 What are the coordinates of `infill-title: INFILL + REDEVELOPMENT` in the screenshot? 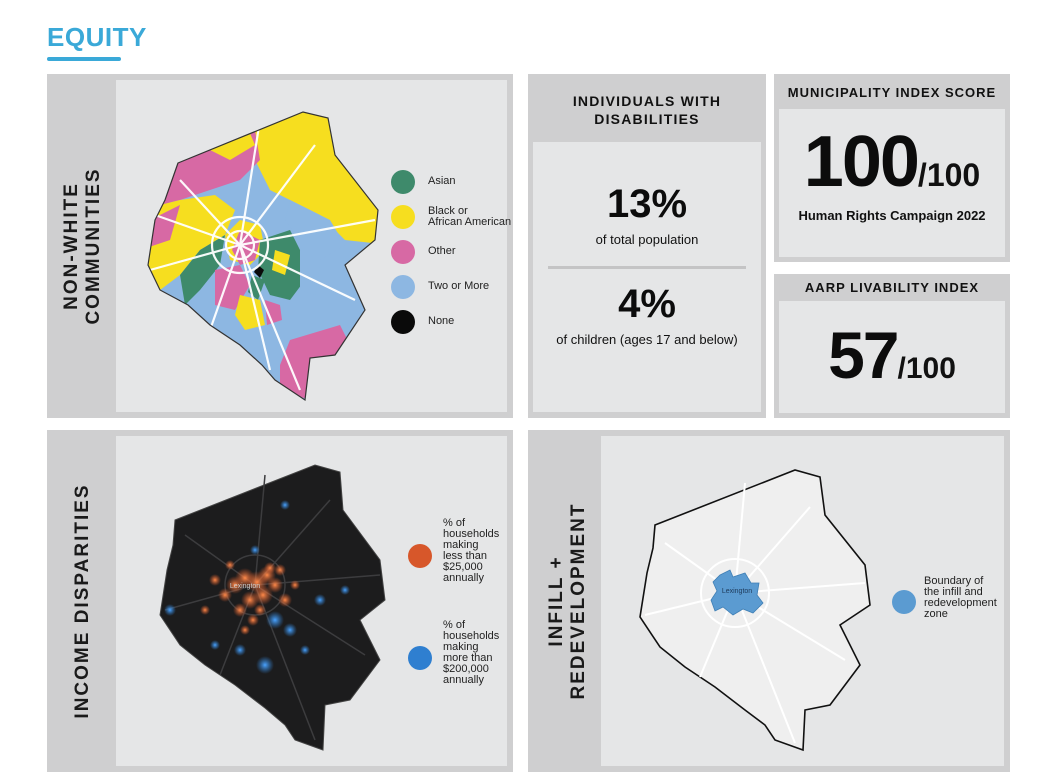 It's located at (568, 600).